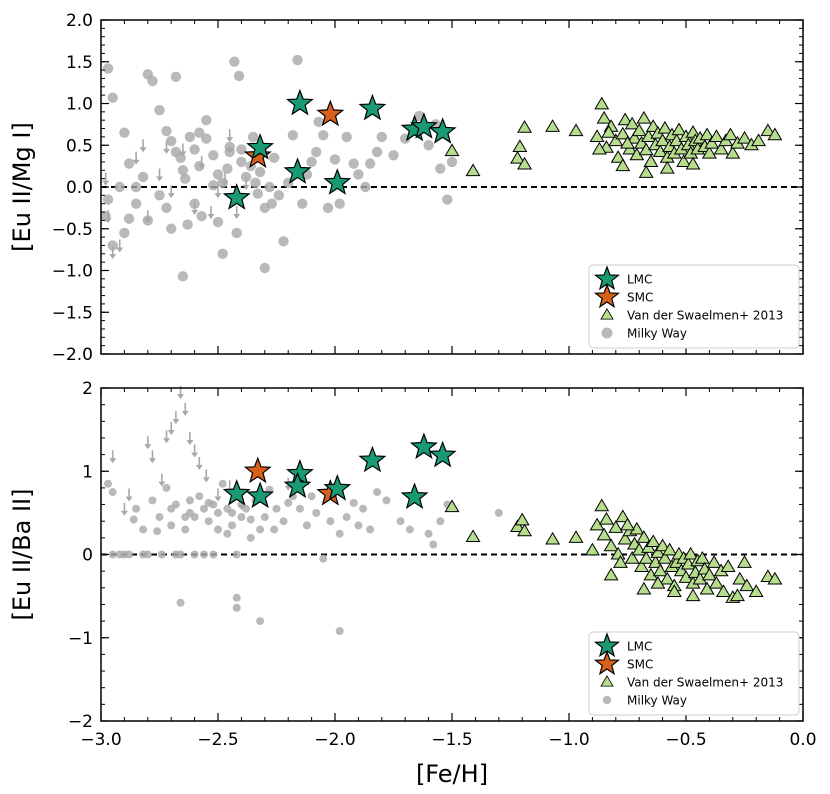 This screenshot has height=794, width=830. I want to click on x-tick-label: −3.0, so click(100, 740).